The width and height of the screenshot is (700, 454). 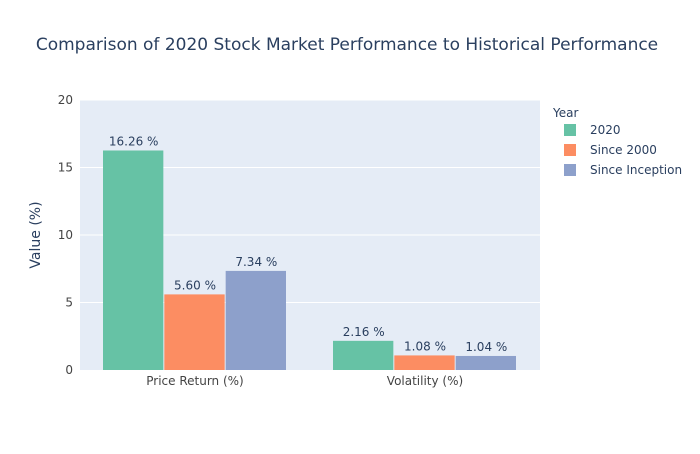 I want to click on bar-value-label: 7.34 %, so click(x=256, y=262).